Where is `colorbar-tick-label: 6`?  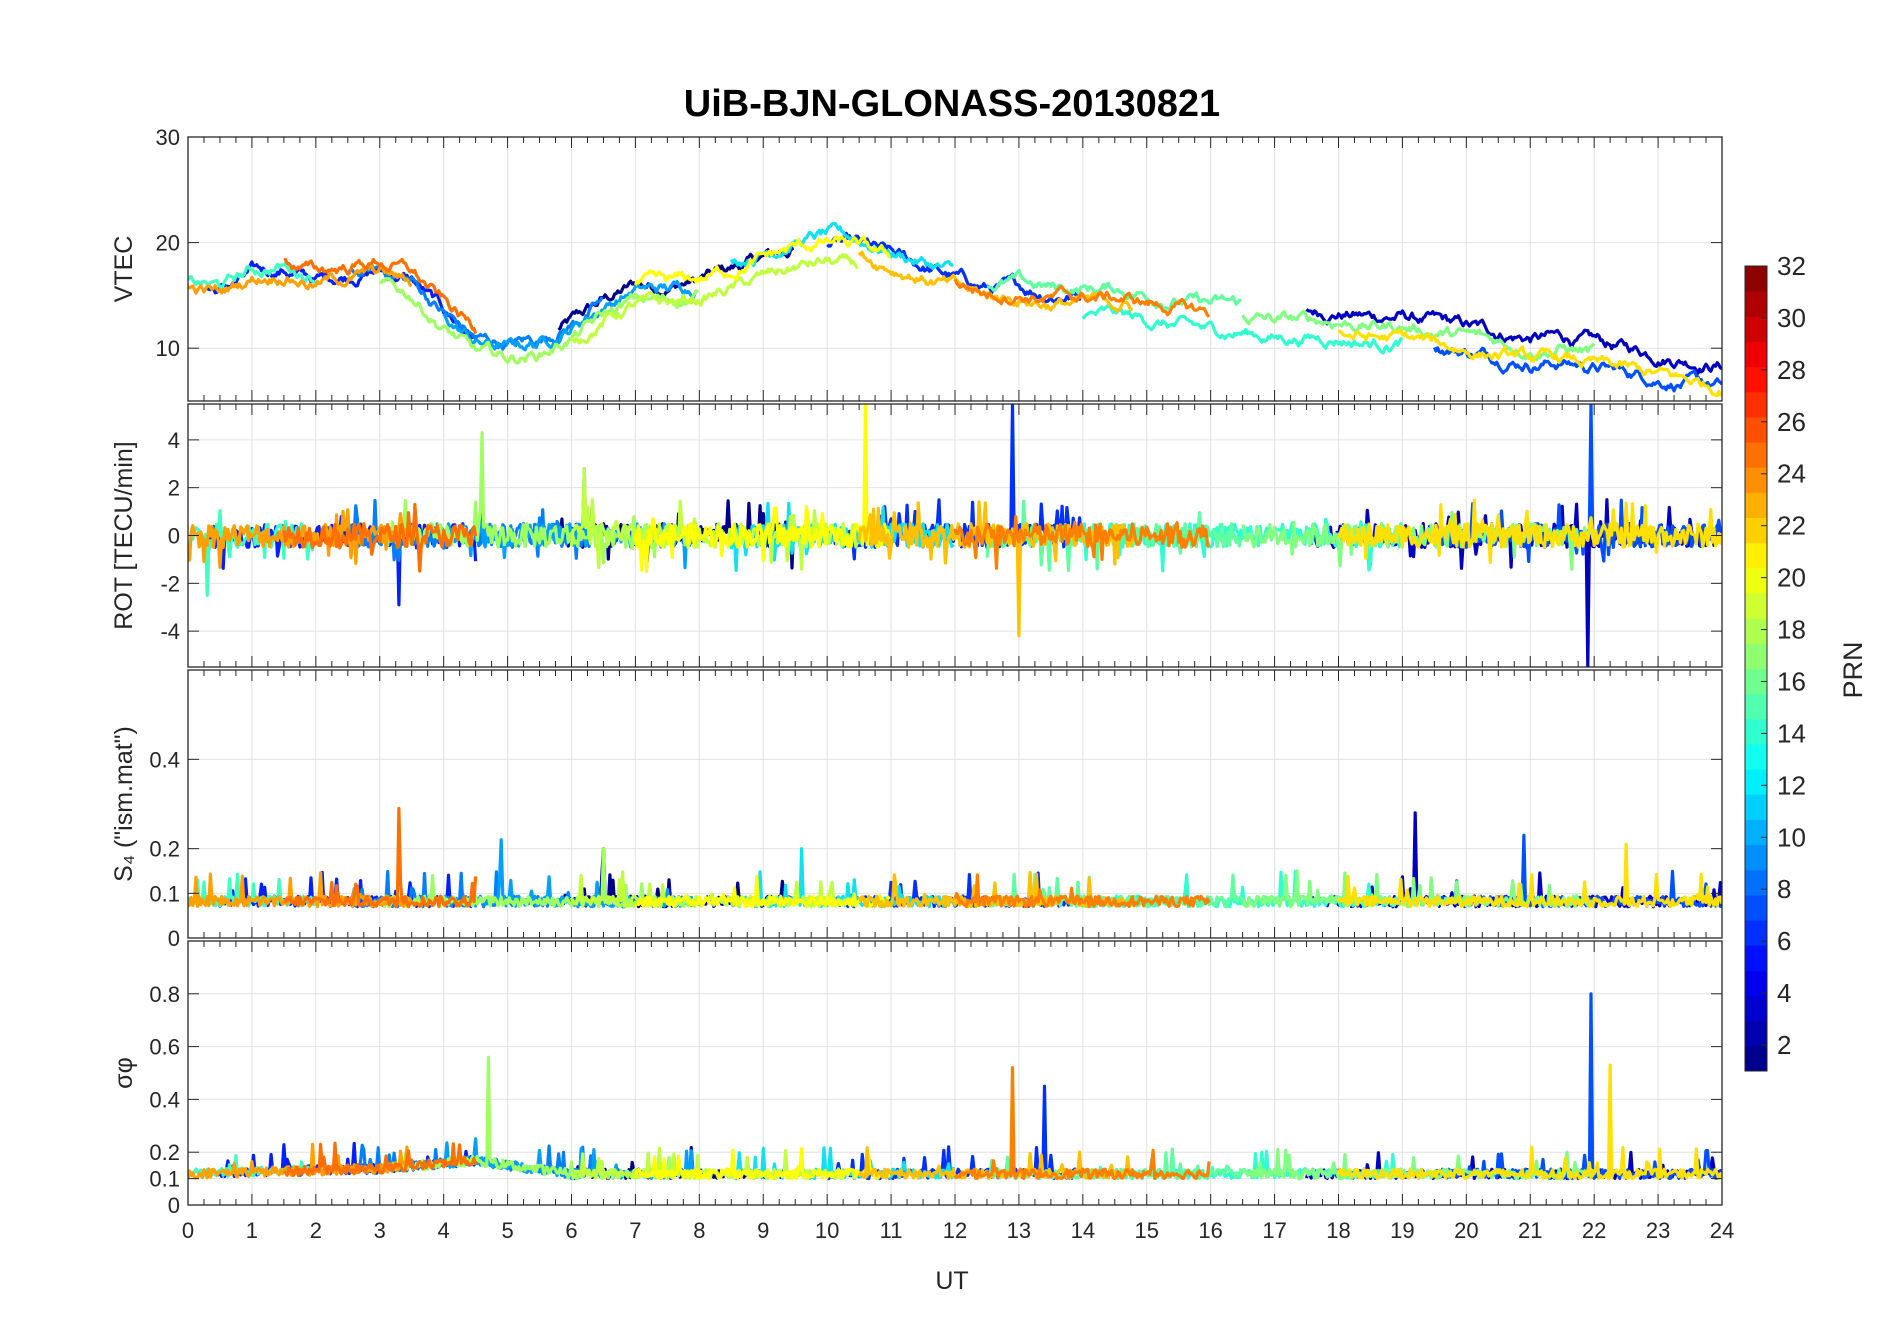
colorbar-tick-label: 6 is located at coordinates (1784, 941).